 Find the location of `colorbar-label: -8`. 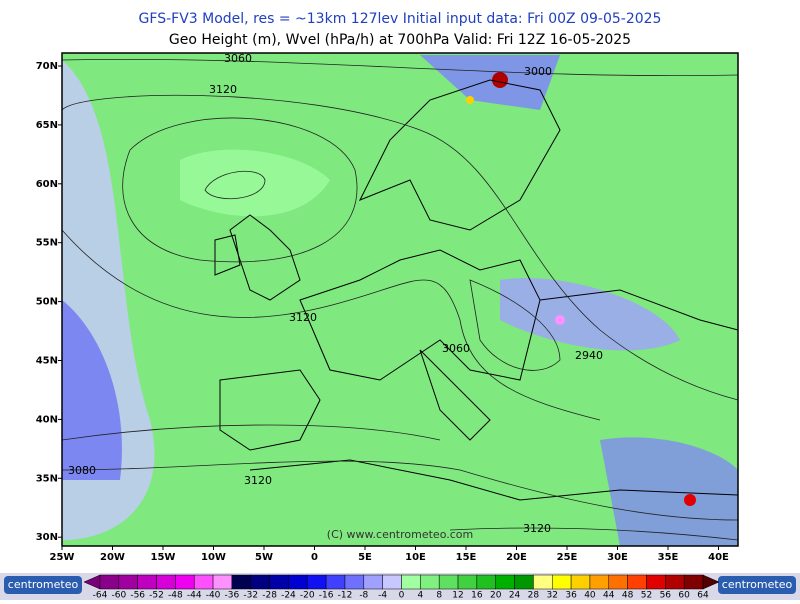

colorbar-label: -8 is located at coordinates (363, 596).